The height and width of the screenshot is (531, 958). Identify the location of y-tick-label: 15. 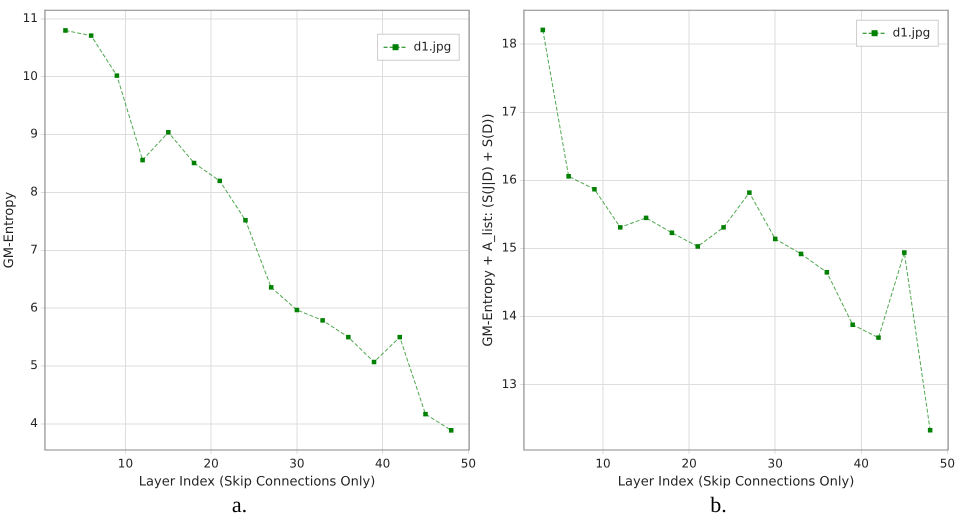
(509, 247).